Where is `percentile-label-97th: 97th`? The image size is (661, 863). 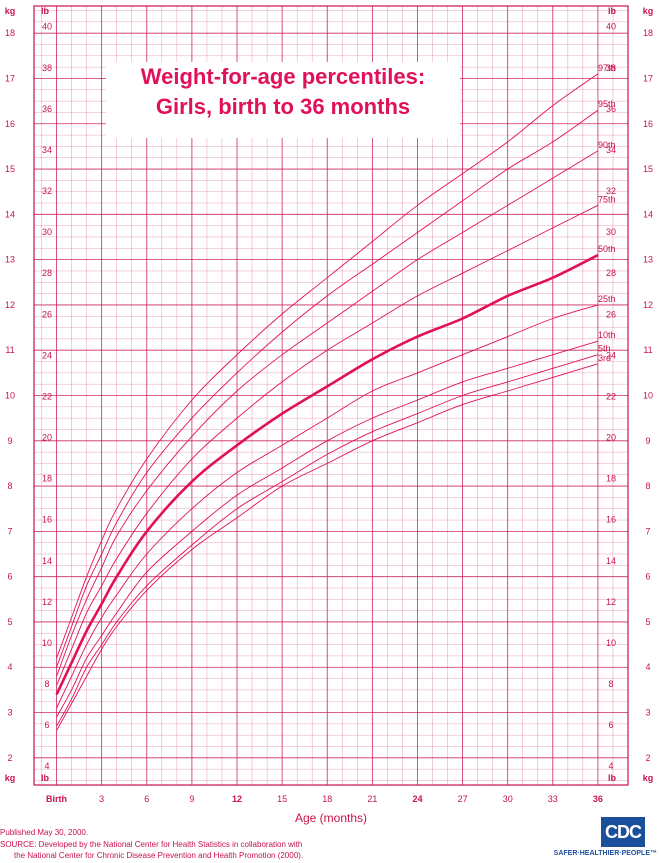 percentile-label-97th: 97th is located at coordinates (607, 68).